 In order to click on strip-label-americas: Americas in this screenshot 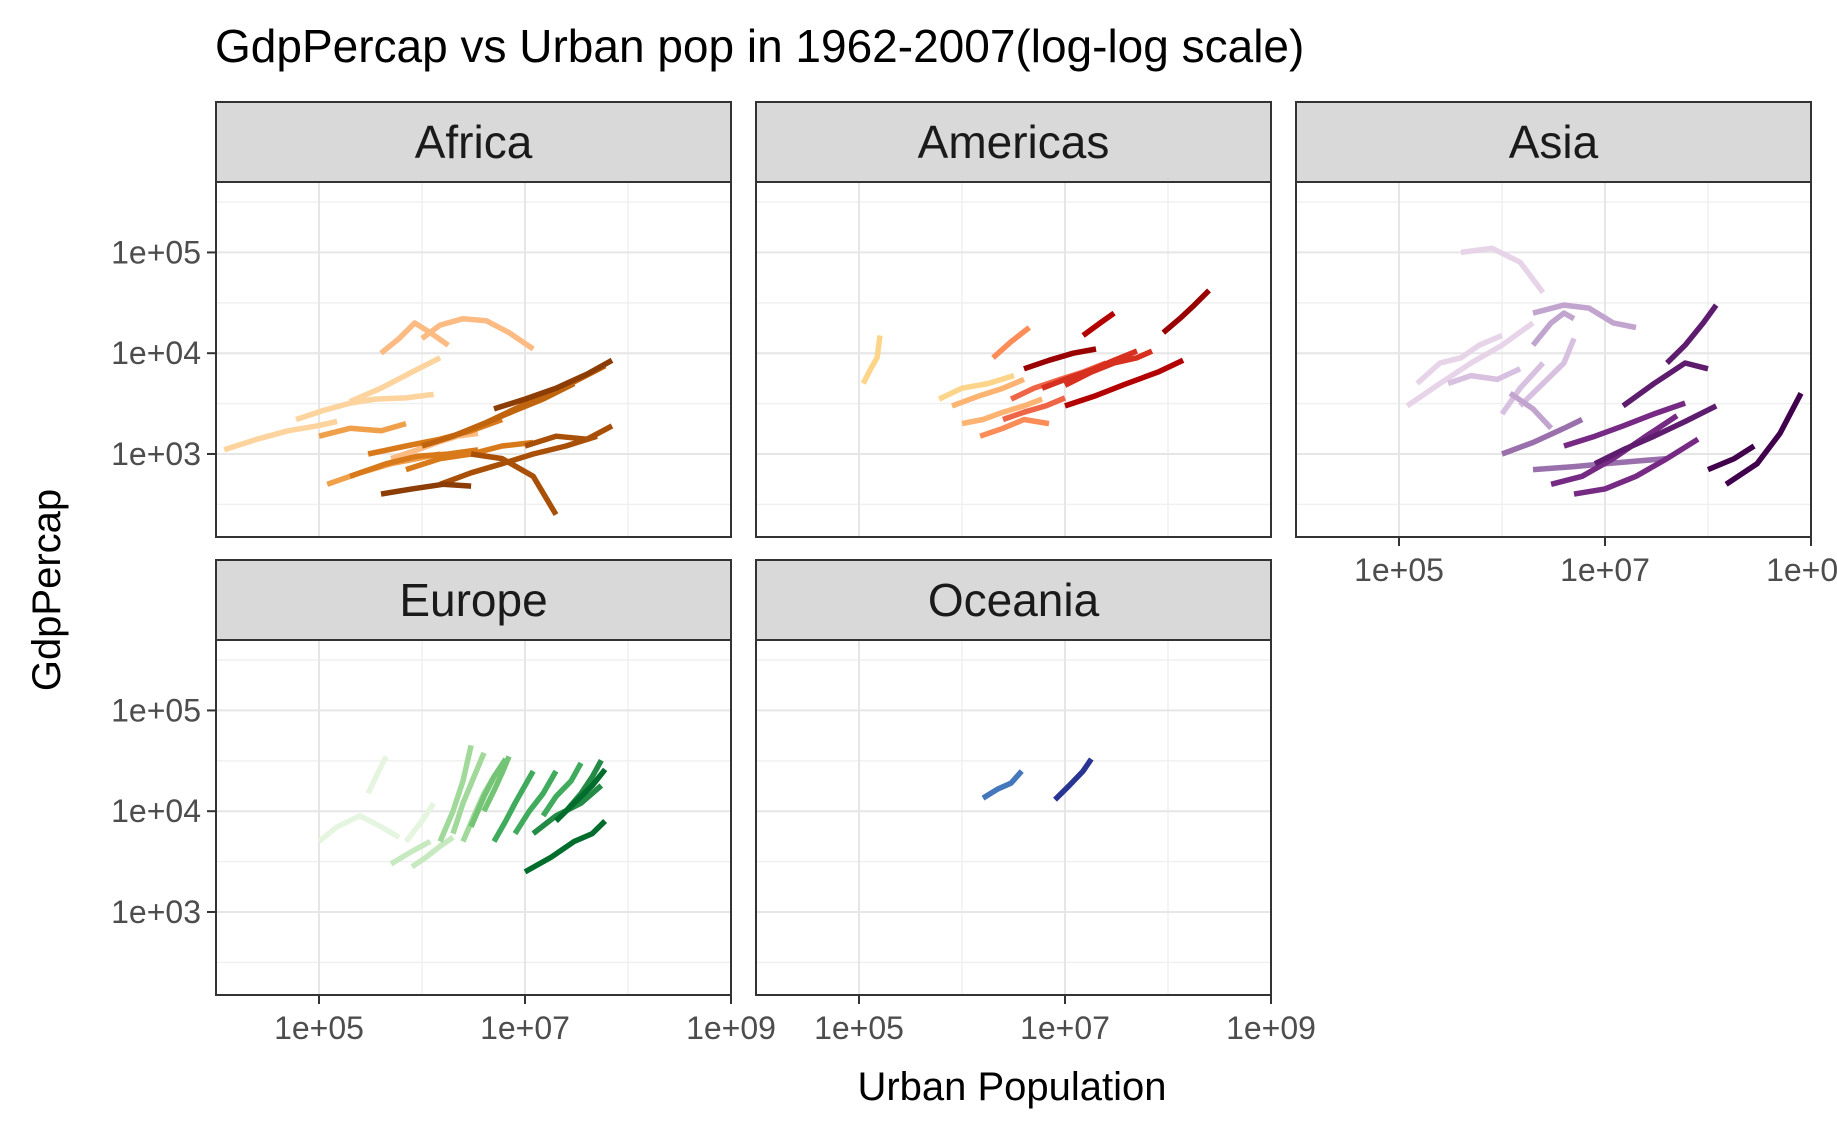, I will do `click(1014, 142)`.